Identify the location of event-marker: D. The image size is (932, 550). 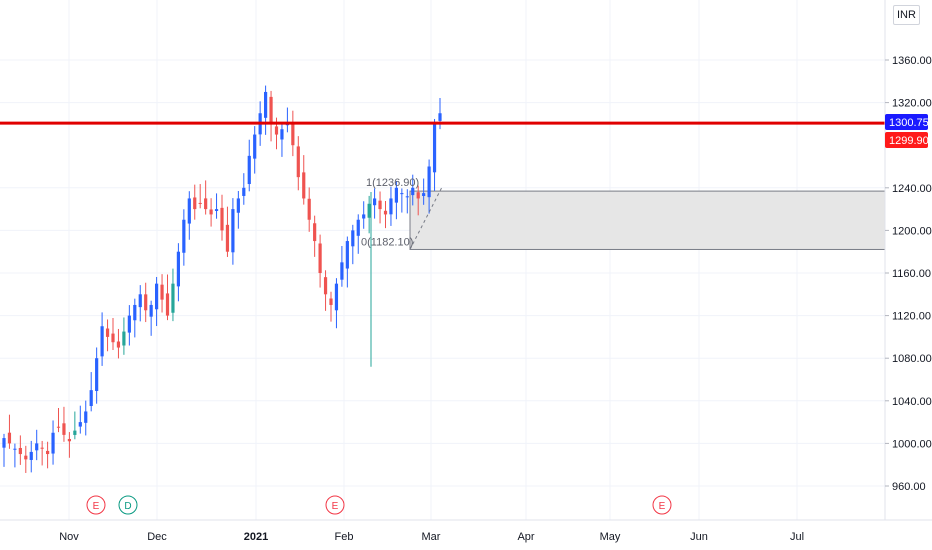
(128, 505).